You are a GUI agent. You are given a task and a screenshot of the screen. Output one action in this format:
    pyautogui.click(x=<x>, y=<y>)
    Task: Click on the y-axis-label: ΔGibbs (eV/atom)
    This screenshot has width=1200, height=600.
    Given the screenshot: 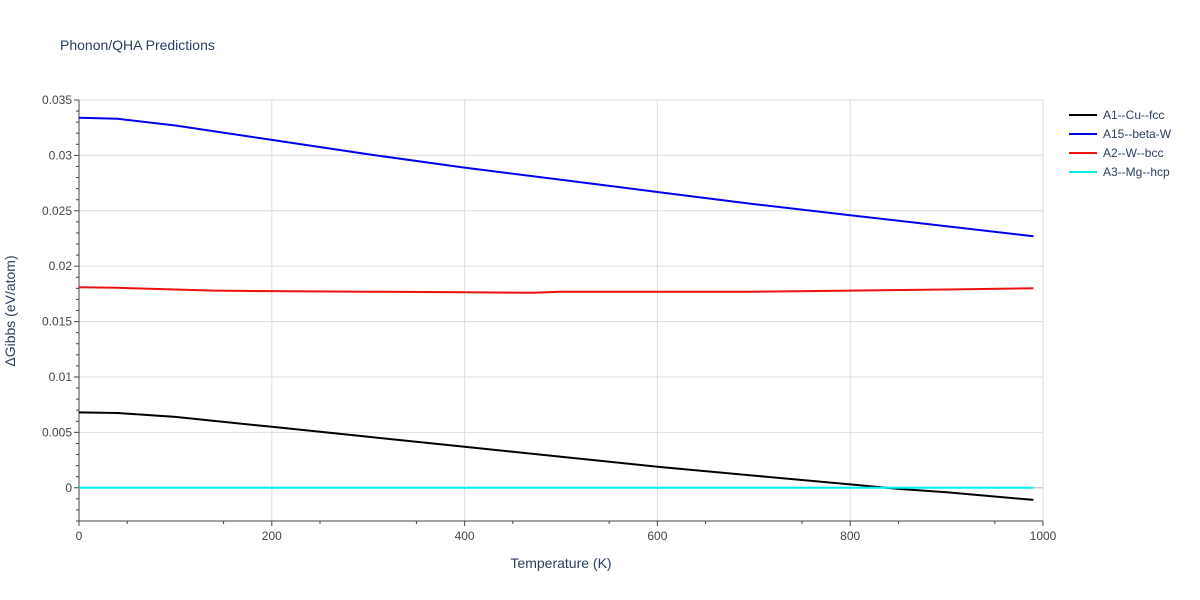 What is the action you would take?
    pyautogui.click(x=10, y=310)
    